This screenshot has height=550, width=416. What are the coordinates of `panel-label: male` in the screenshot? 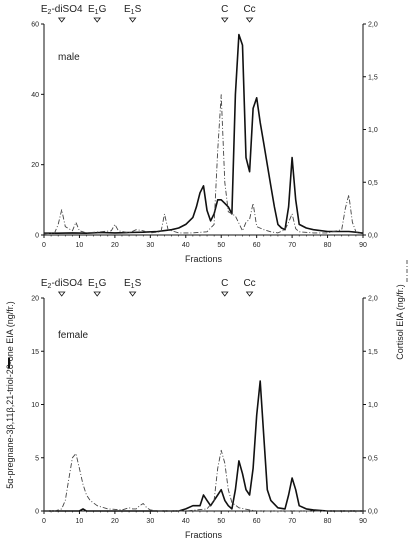 It's located at (69, 57).